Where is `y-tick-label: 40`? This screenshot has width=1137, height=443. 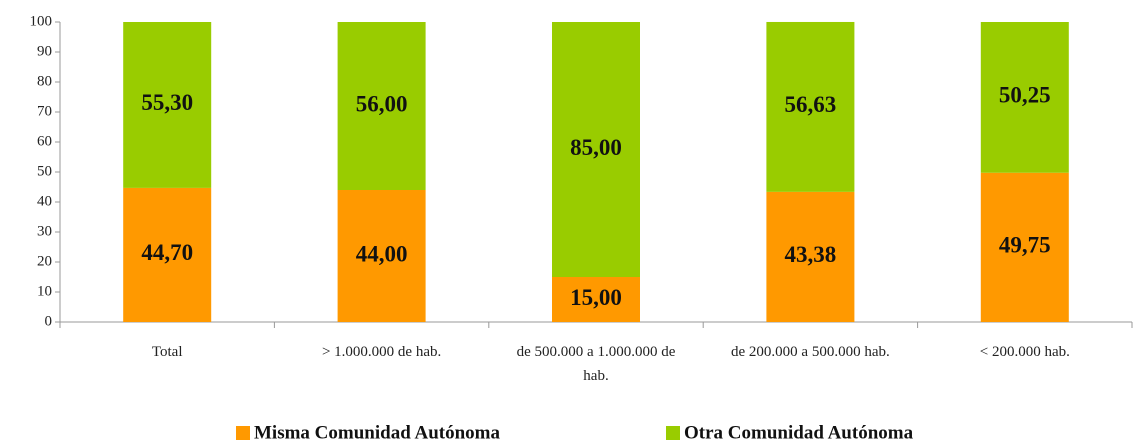
y-tick-label: 40 is located at coordinates (44, 201).